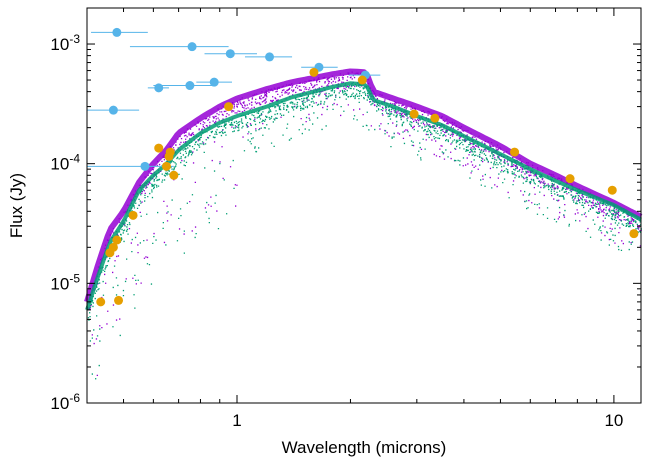 Image resolution: width=645 pixels, height=462 pixels. I want to click on y-tick-label: 10⁻⁵, so click(65, 282).